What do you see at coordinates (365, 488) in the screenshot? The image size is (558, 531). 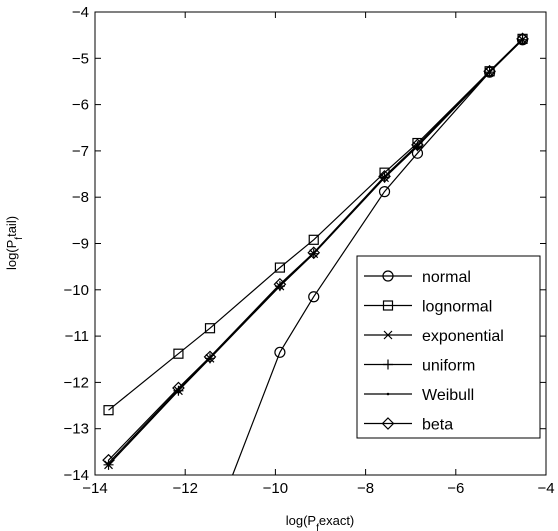 I see `x-tick-label: −8` at bounding box center [365, 488].